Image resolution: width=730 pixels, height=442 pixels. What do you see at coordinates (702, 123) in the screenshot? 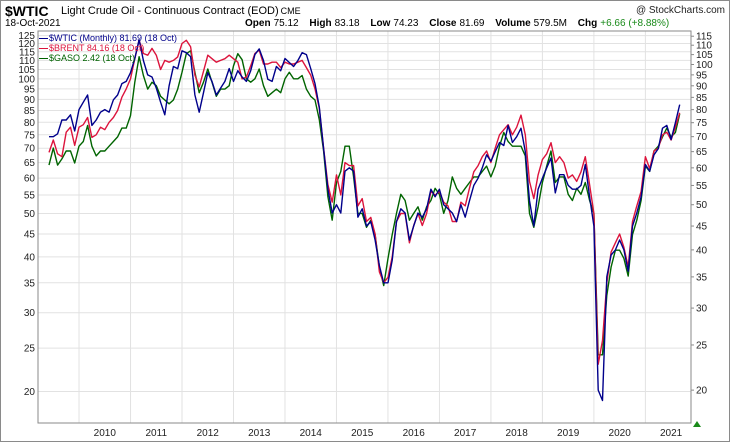
I see `y-tick-label-right: 75` at bounding box center [702, 123].